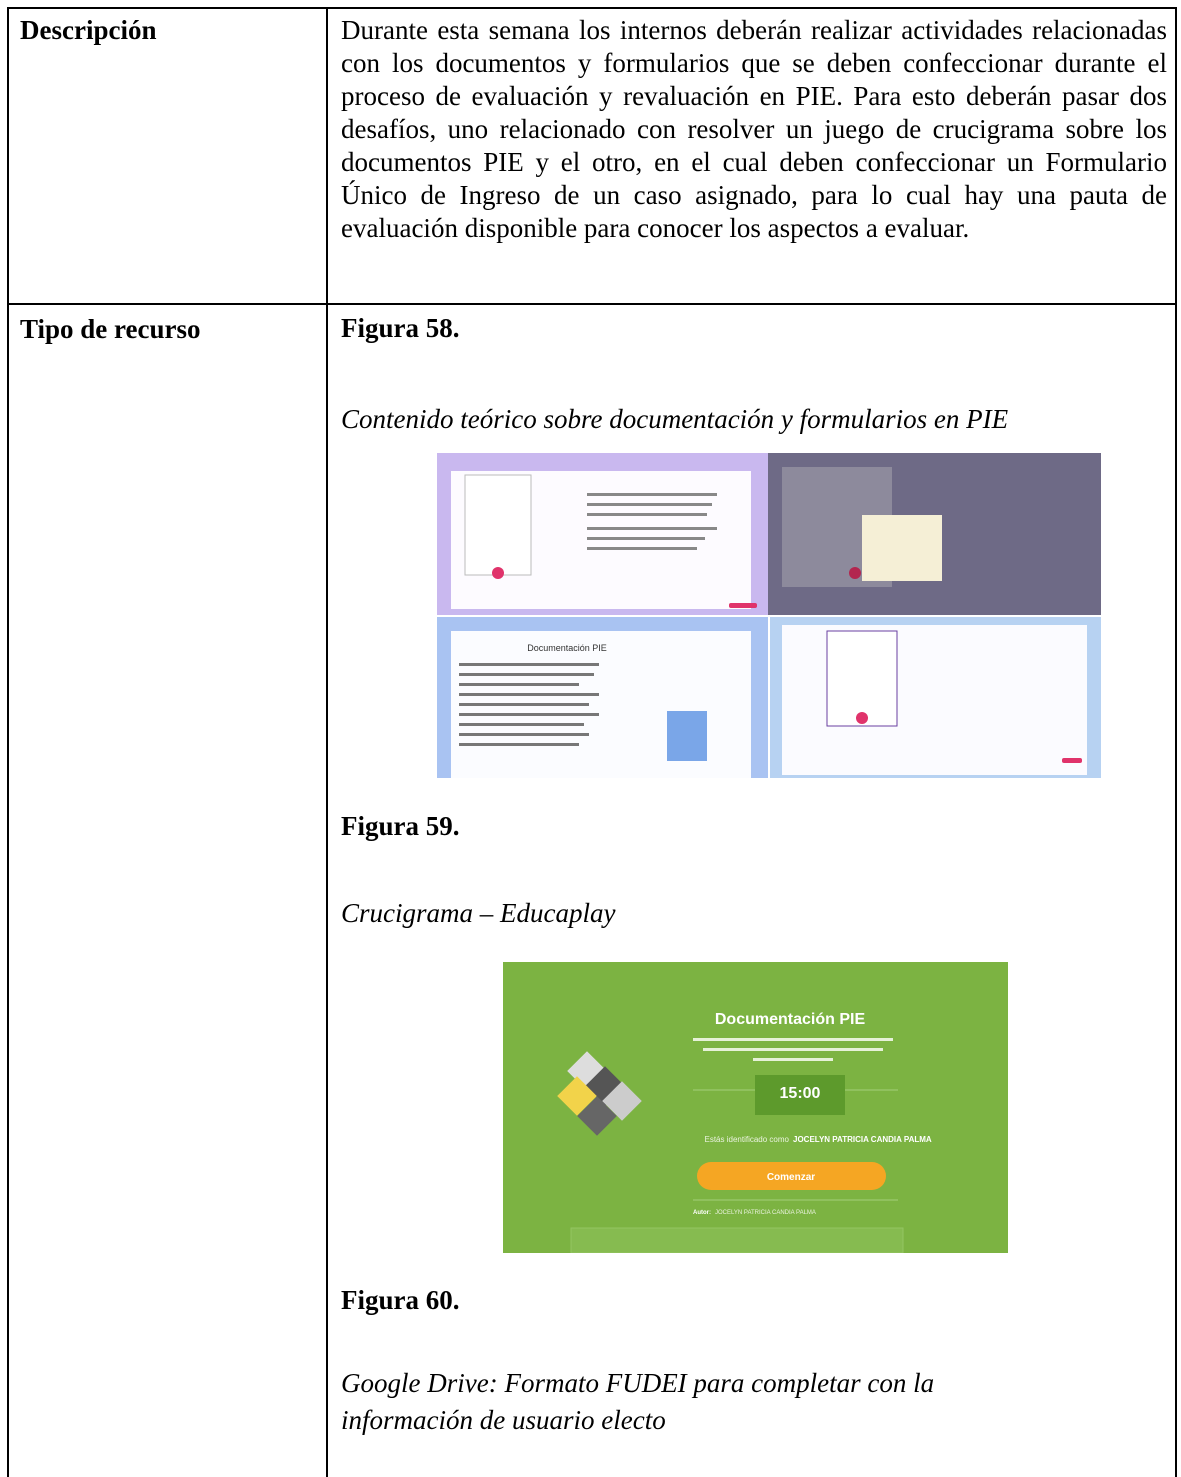  I want to click on timer-box, so click(800, 1095).